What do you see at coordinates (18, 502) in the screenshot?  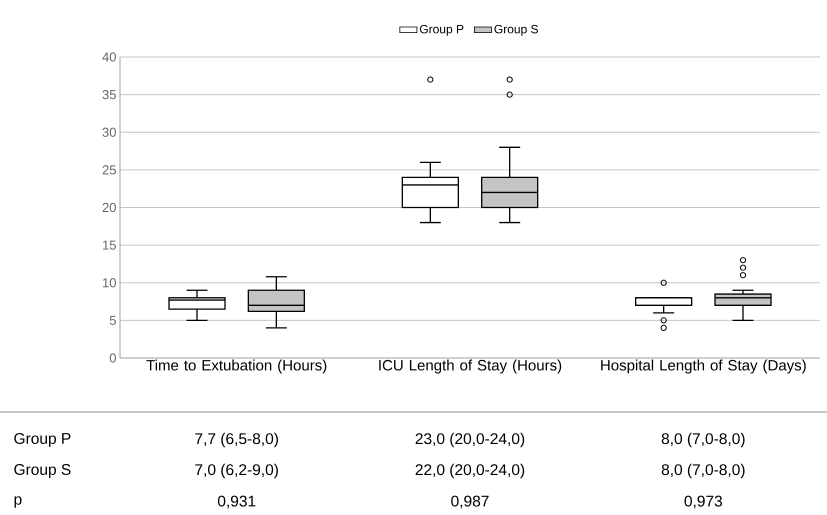 I see `text: p` at bounding box center [18, 502].